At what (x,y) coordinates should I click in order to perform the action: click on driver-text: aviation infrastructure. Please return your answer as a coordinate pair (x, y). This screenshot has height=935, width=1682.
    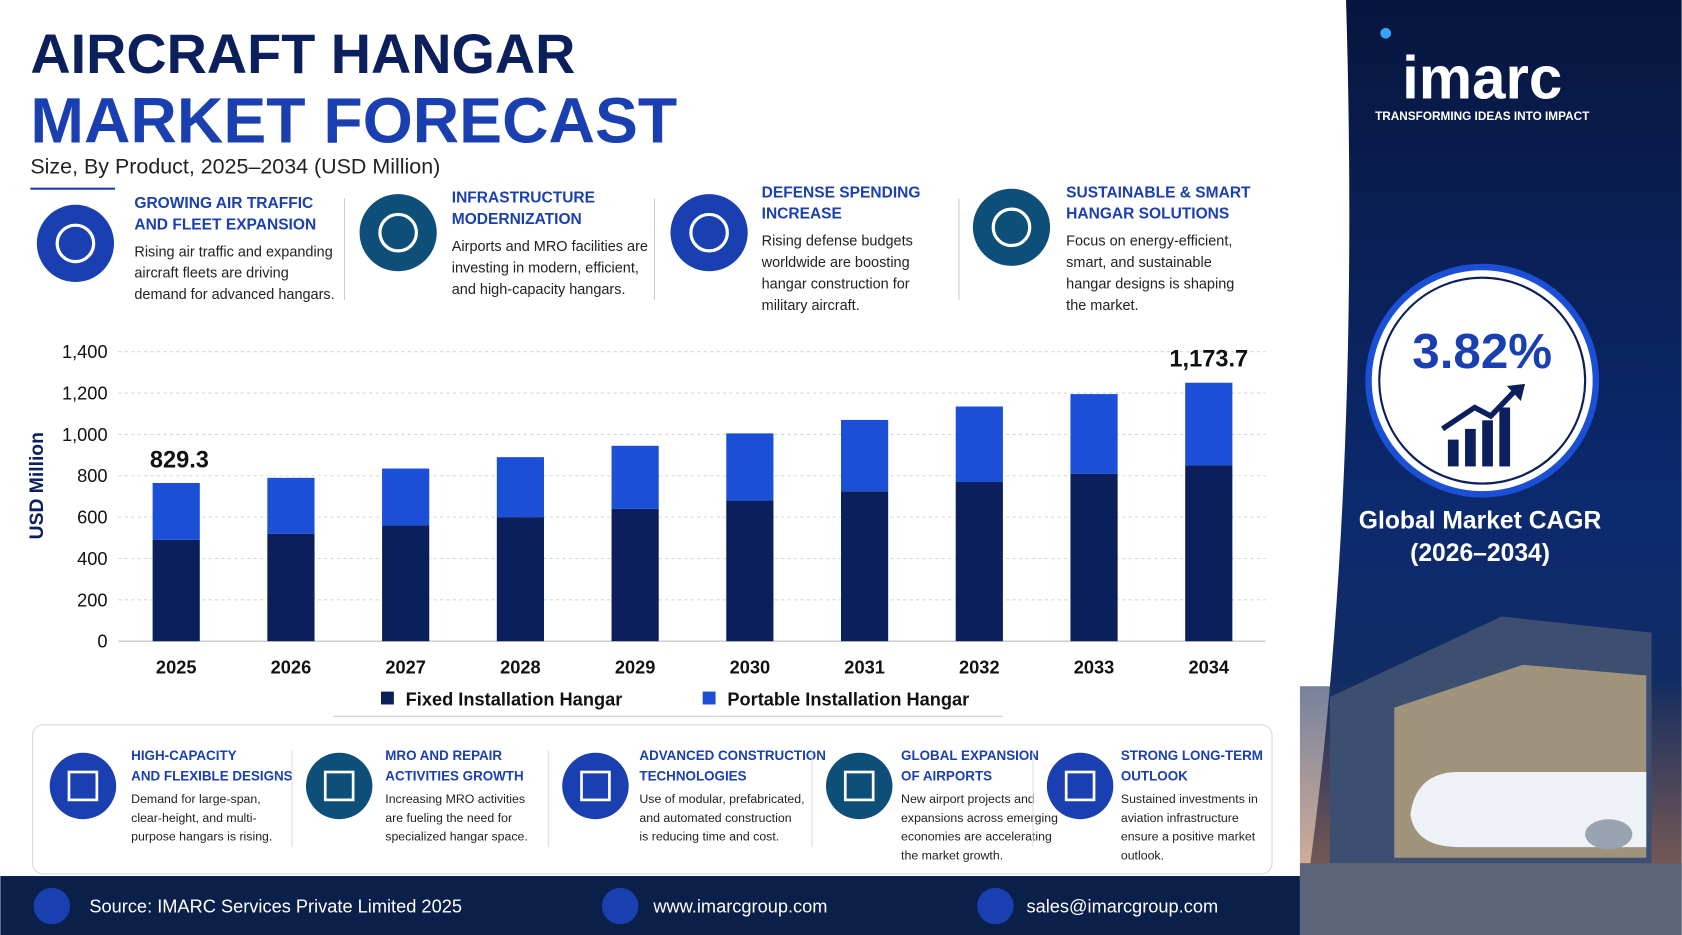
    Looking at the image, I should click on (1180, 818).